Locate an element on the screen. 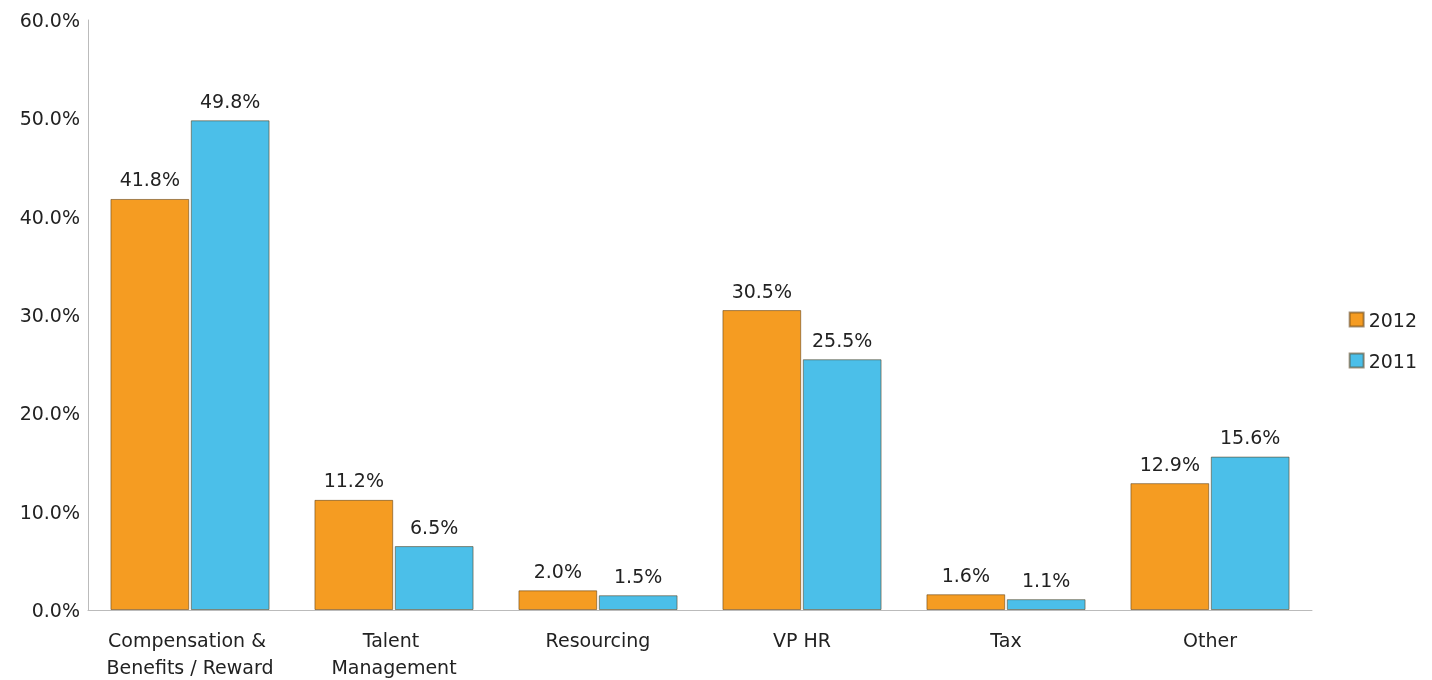 Image resolution: width=1432 pixels, height=680 pixels. data-label: 41.8% is located at coordinates (150, 179).